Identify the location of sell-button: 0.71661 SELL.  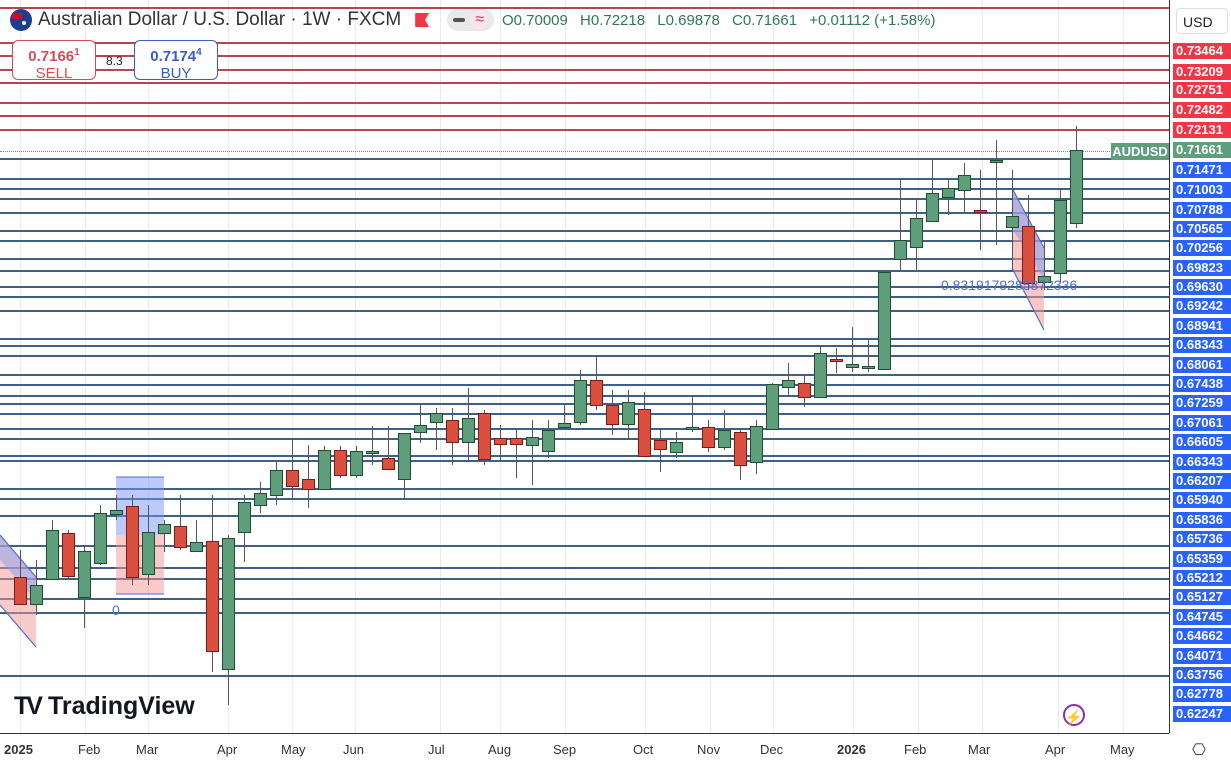
(54, 61).